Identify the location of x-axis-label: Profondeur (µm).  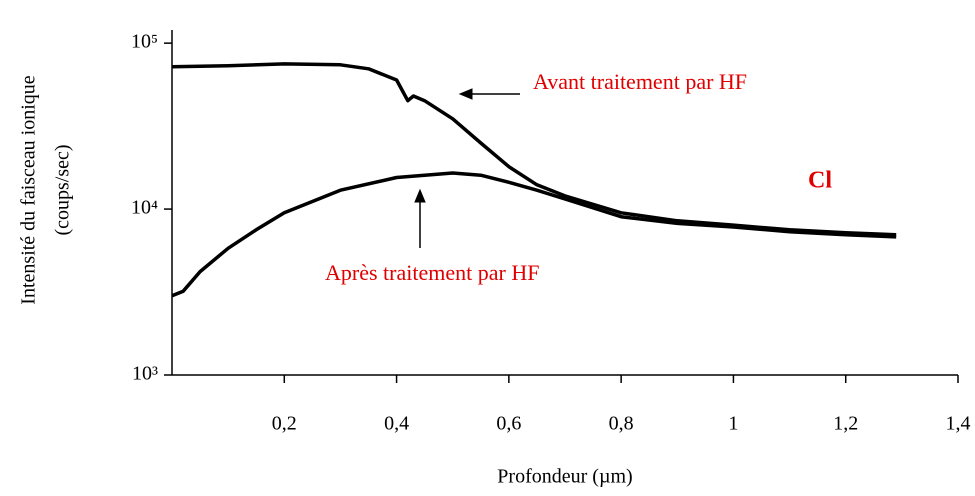
(564, 477).